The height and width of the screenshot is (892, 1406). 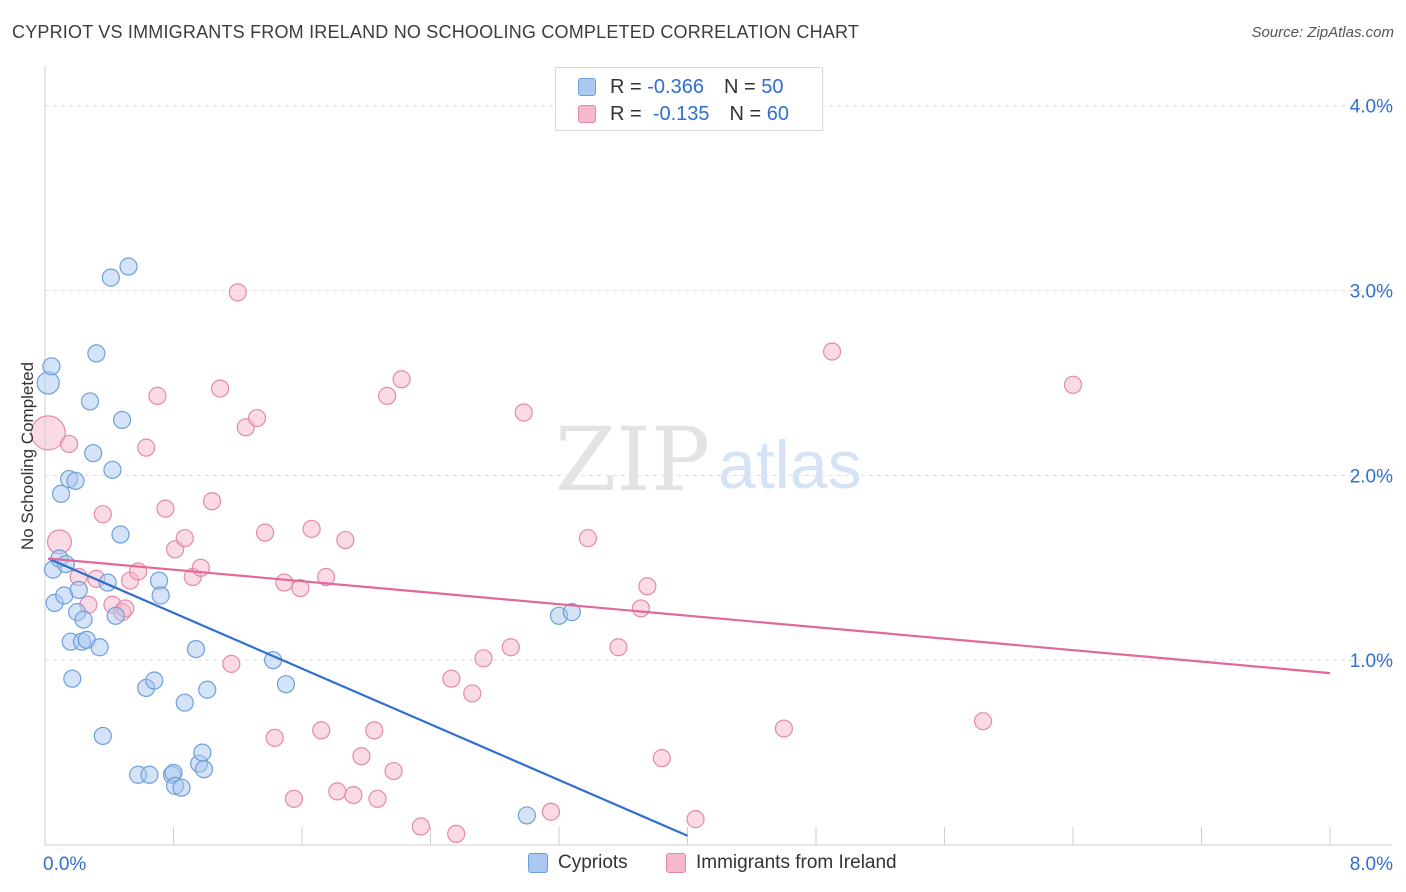 What do you see at coordinates (367, 697) in the screenshot?
I see `trend-line-cypriots` at bounding box center [367, 697].